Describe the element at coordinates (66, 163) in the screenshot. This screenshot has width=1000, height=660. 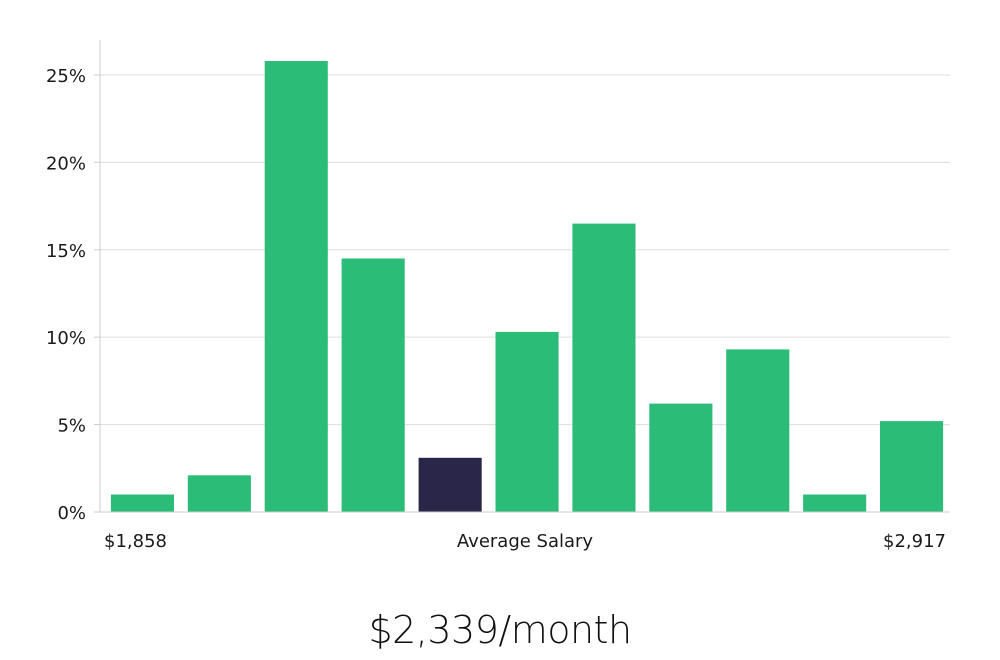
I see `y-tick-label: 20%` at that location.